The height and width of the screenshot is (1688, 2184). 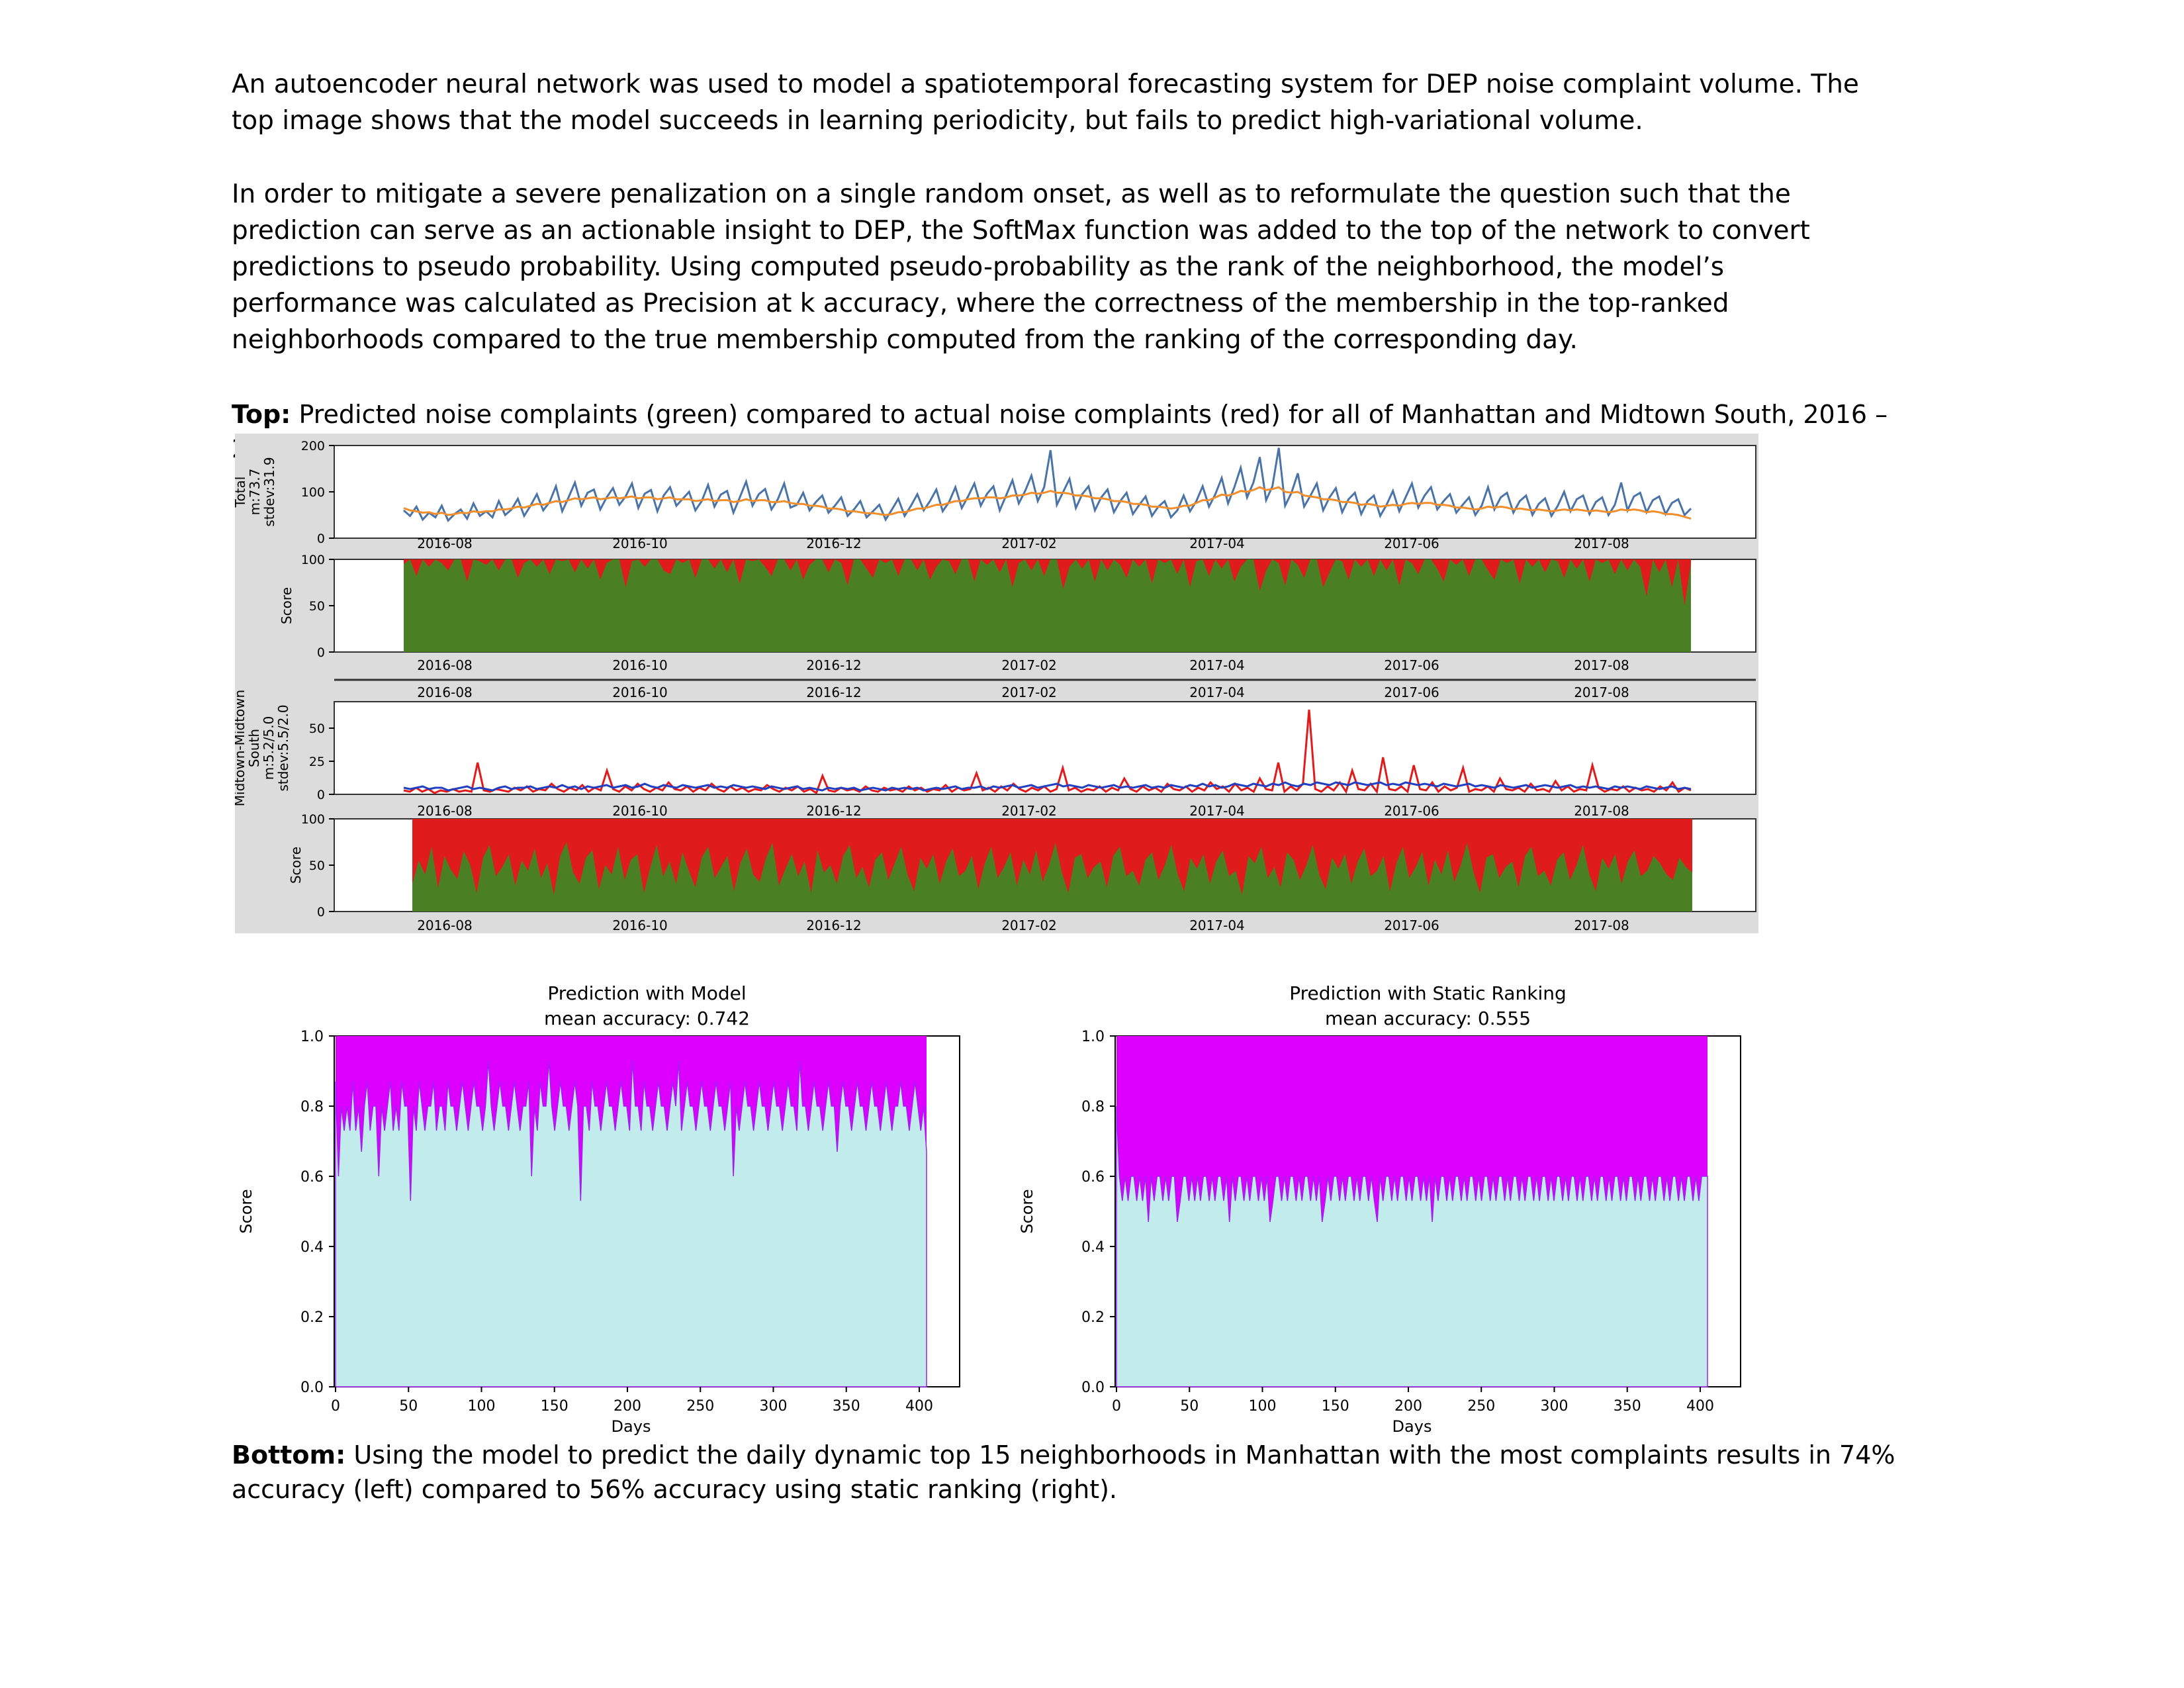 What do you see at coordinates (1262, 1406) in the screenshot?
I see `static-chart-xtick-label: 100` at bounding box center [1262, 1406].